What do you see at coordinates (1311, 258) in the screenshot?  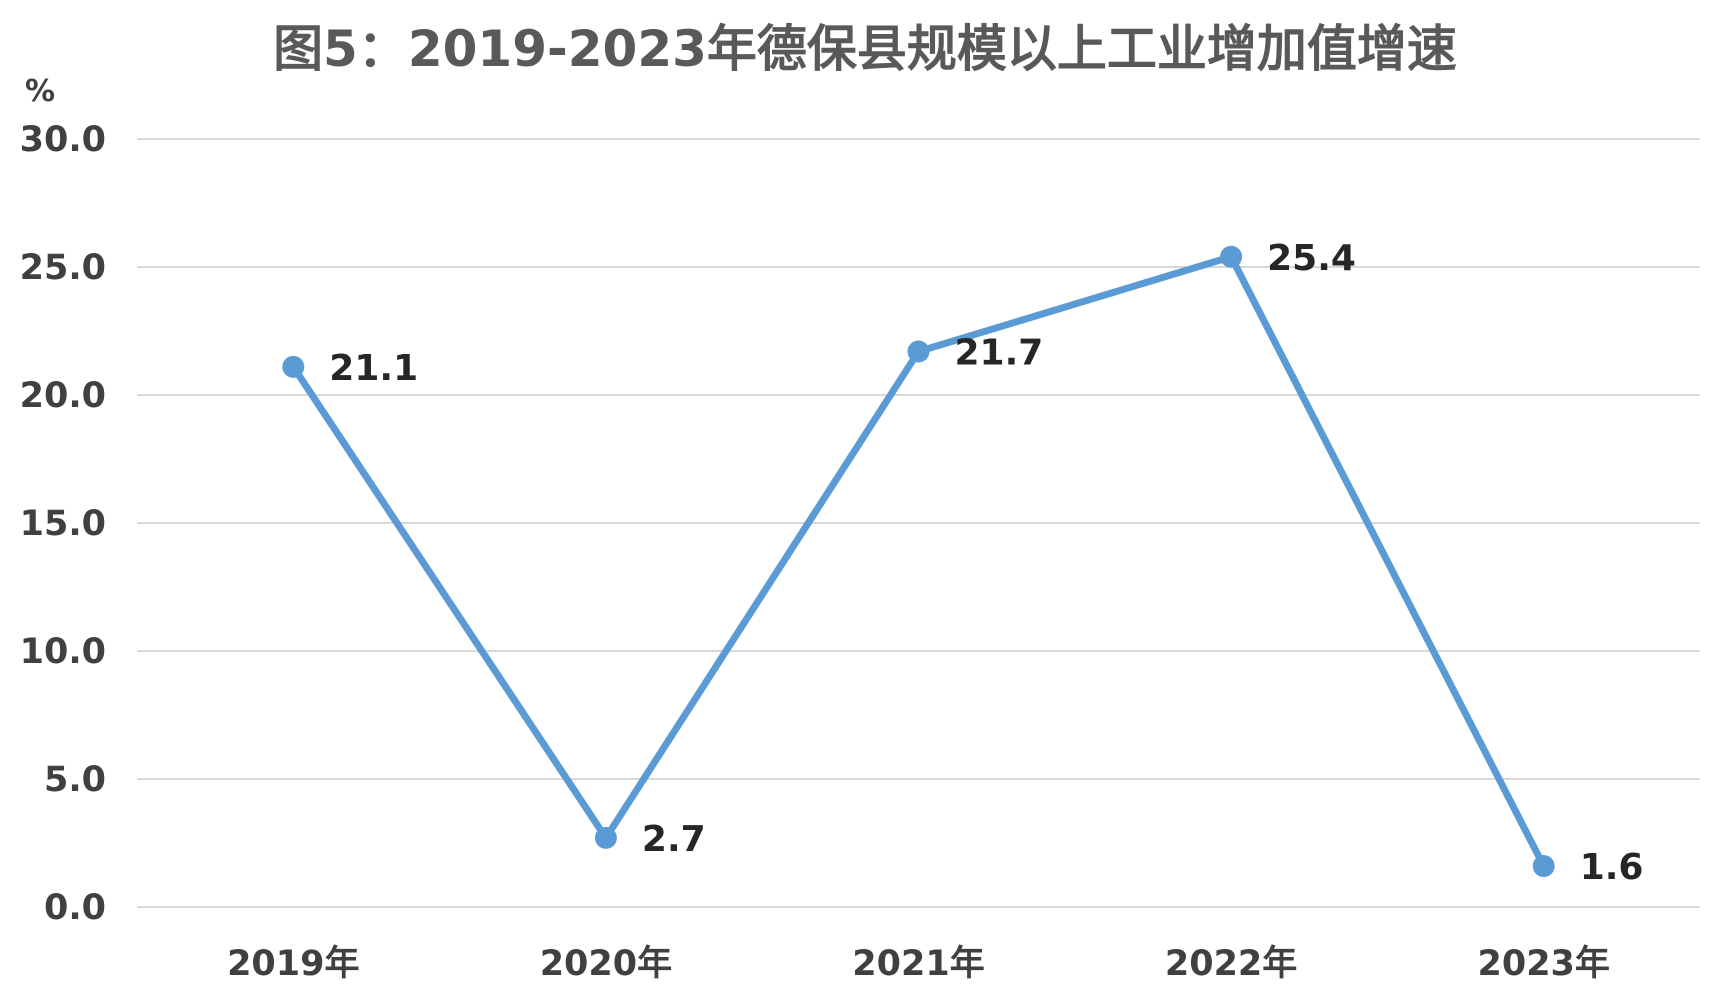 I see `data-label: 25.4` at bounding box center [1311, 258].